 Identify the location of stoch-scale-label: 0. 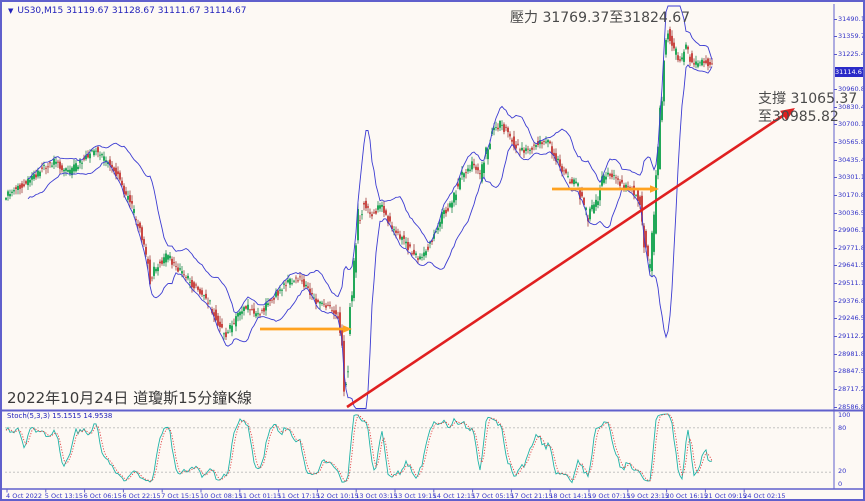
(840, 483).